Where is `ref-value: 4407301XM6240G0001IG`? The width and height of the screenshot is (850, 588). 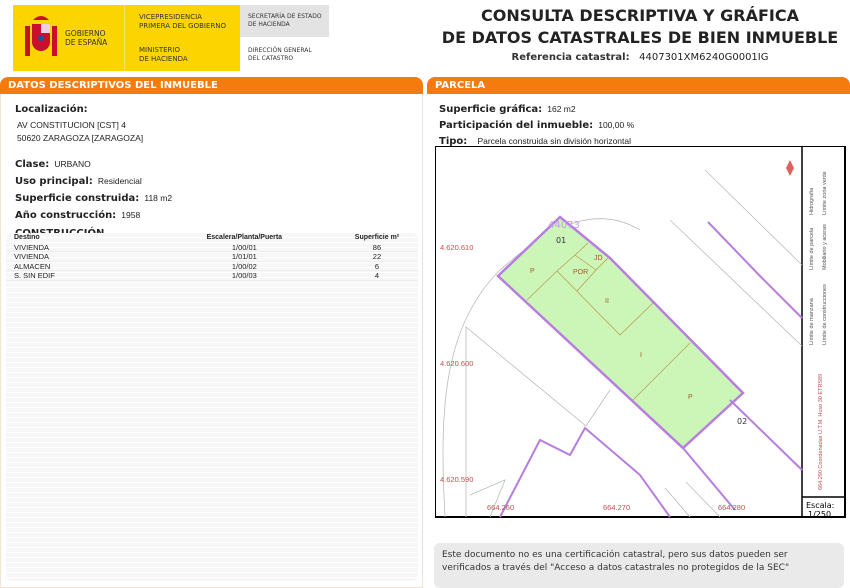
ref-value: 4407301XM6240G0001IG is located at coordinates (704, 57).